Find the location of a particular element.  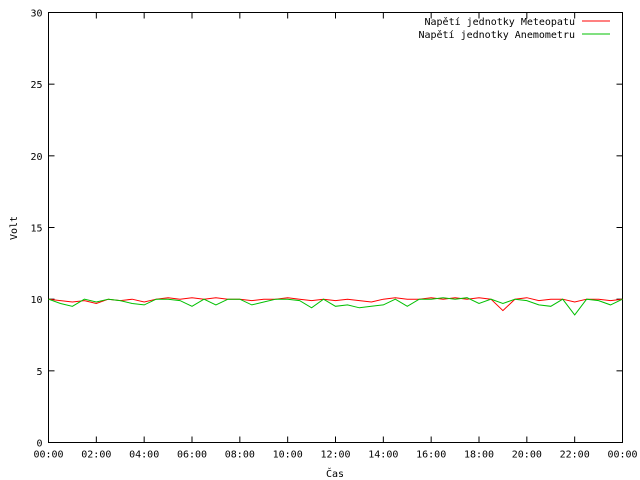

y-tick-label: 30 is located at coordinates (36, 14).